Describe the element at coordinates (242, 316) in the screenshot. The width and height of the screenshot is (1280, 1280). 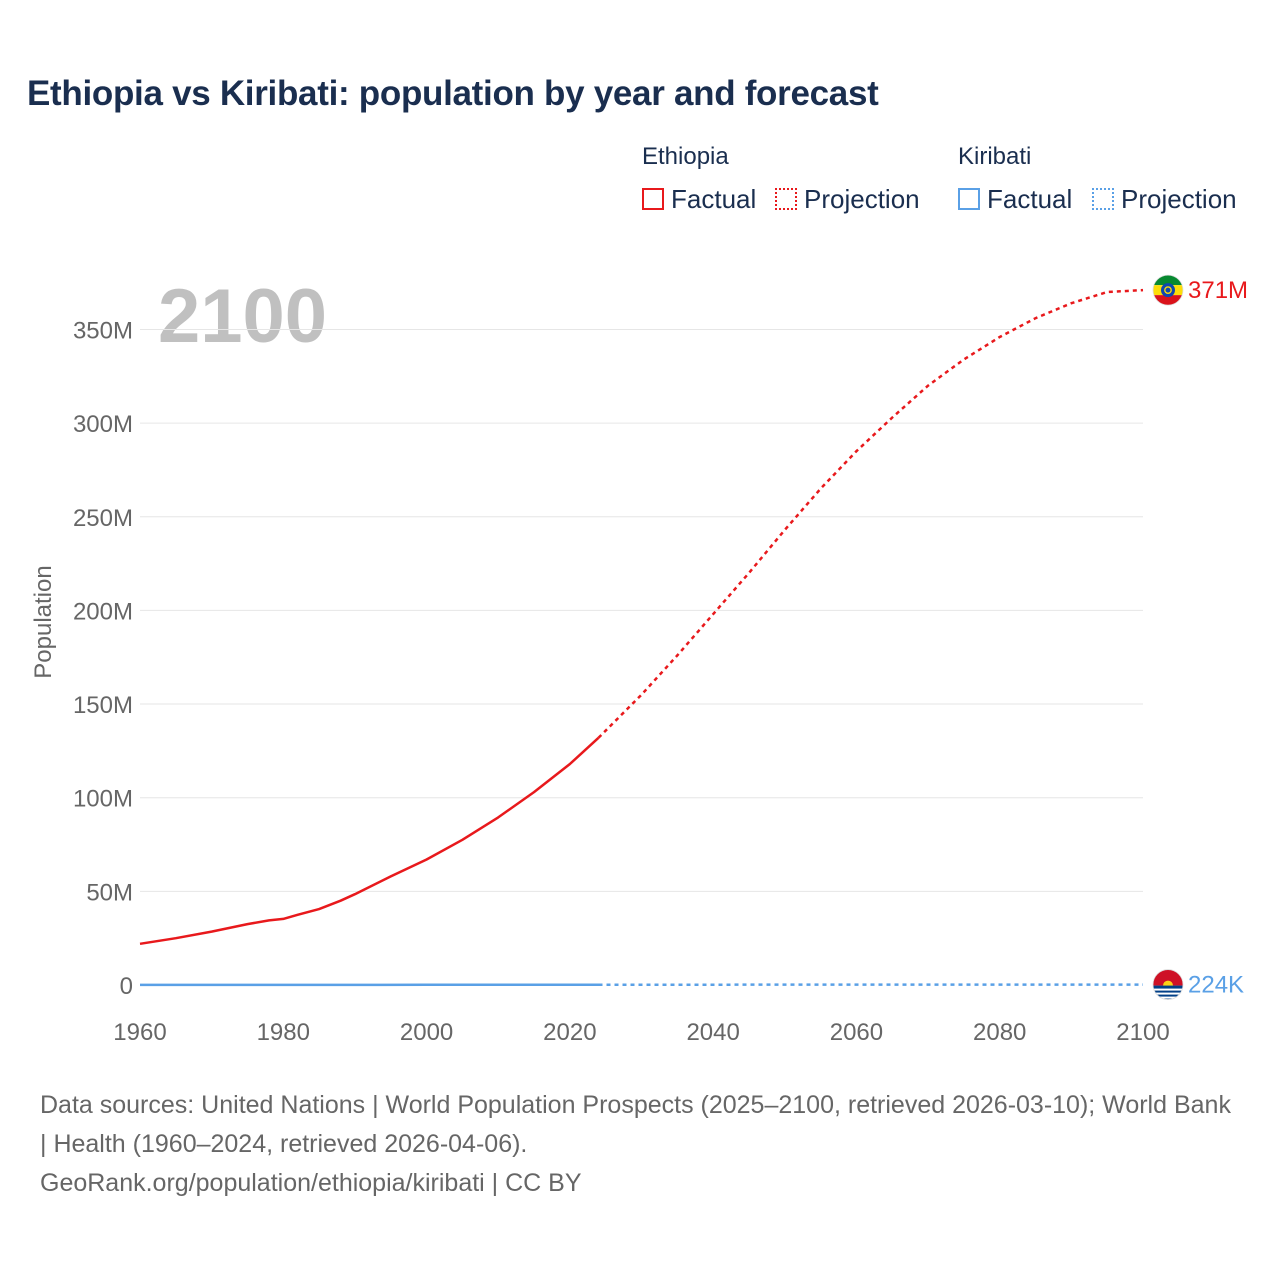
I see `year-watermark: 2100` at that location.